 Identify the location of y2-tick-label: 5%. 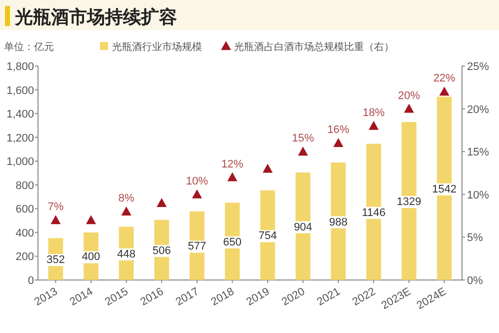
(475, 238).